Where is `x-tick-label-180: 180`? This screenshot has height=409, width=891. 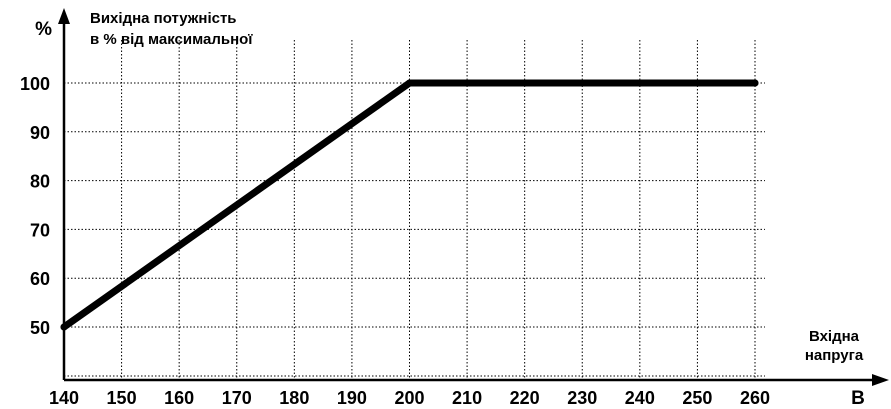 x-tick-label-180: 180 is located at coordinates (294, 398).